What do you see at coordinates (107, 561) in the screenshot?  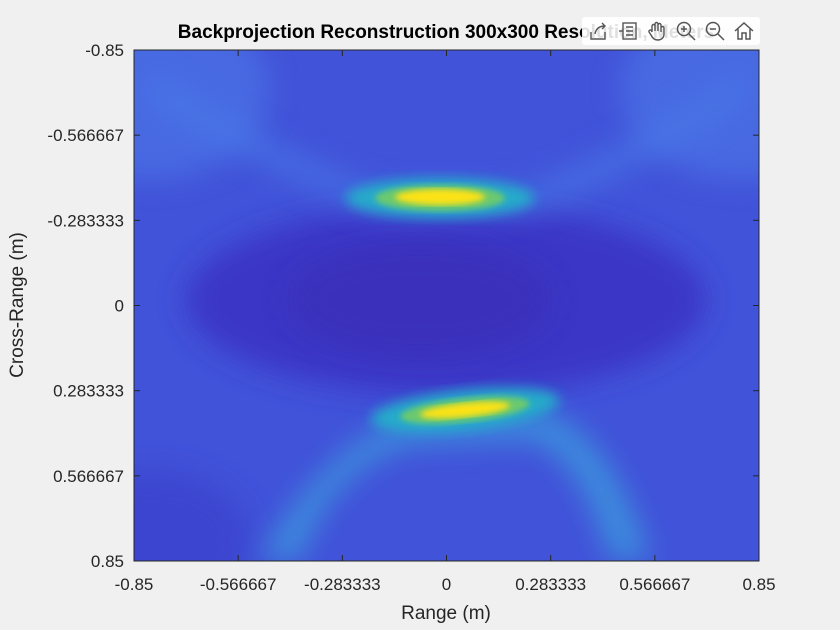 I see `y-tick-label: 0.85` at bounding box center [107, 561].